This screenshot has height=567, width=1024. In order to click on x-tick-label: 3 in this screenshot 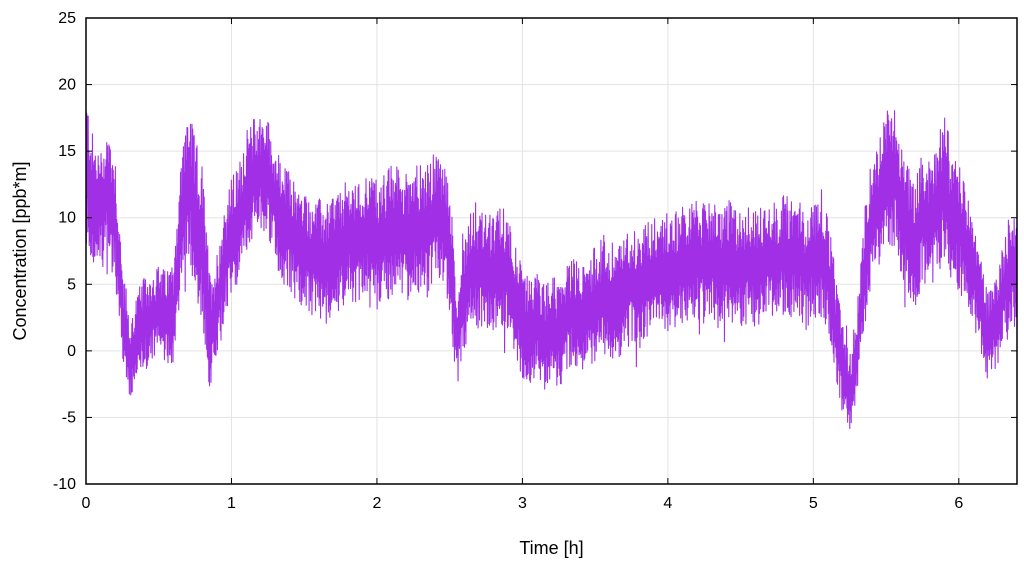, I will do `click(522, 503)`.